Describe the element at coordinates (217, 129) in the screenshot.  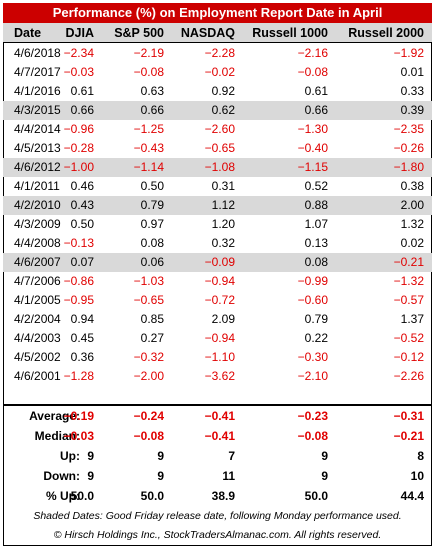
I see `table-row: 4/4/2014 −0.96 −1.25 −2.60 −1.30 −2.35` at that location.